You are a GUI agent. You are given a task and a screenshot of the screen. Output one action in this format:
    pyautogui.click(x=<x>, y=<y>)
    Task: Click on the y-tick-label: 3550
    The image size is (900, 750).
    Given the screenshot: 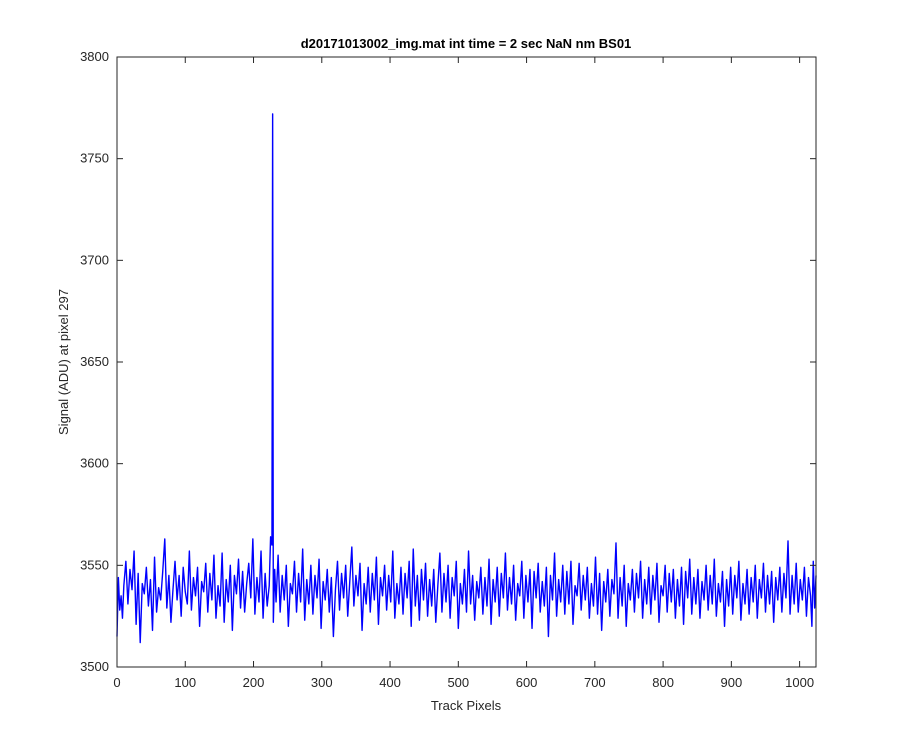 What is the action you would take?
    pyautogui.click(x=94, y=564)
    